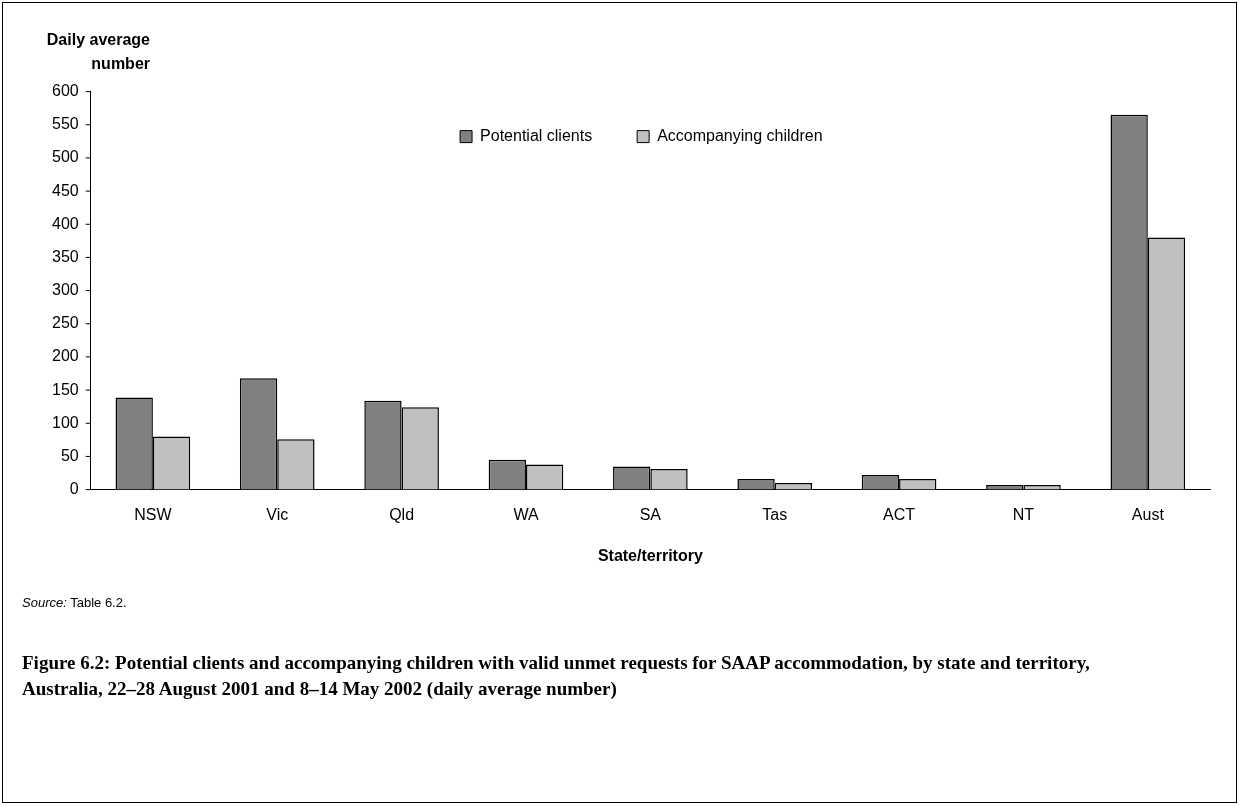  I want to click on y-tick-label: 250, so click(65, 323).